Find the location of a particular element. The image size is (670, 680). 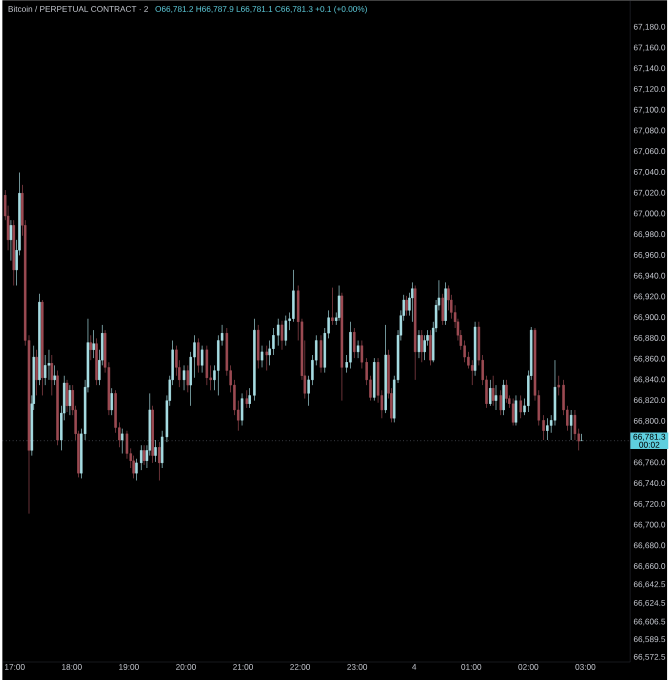

x-tick-label: 22:00 is located at coordinates (300, 667).